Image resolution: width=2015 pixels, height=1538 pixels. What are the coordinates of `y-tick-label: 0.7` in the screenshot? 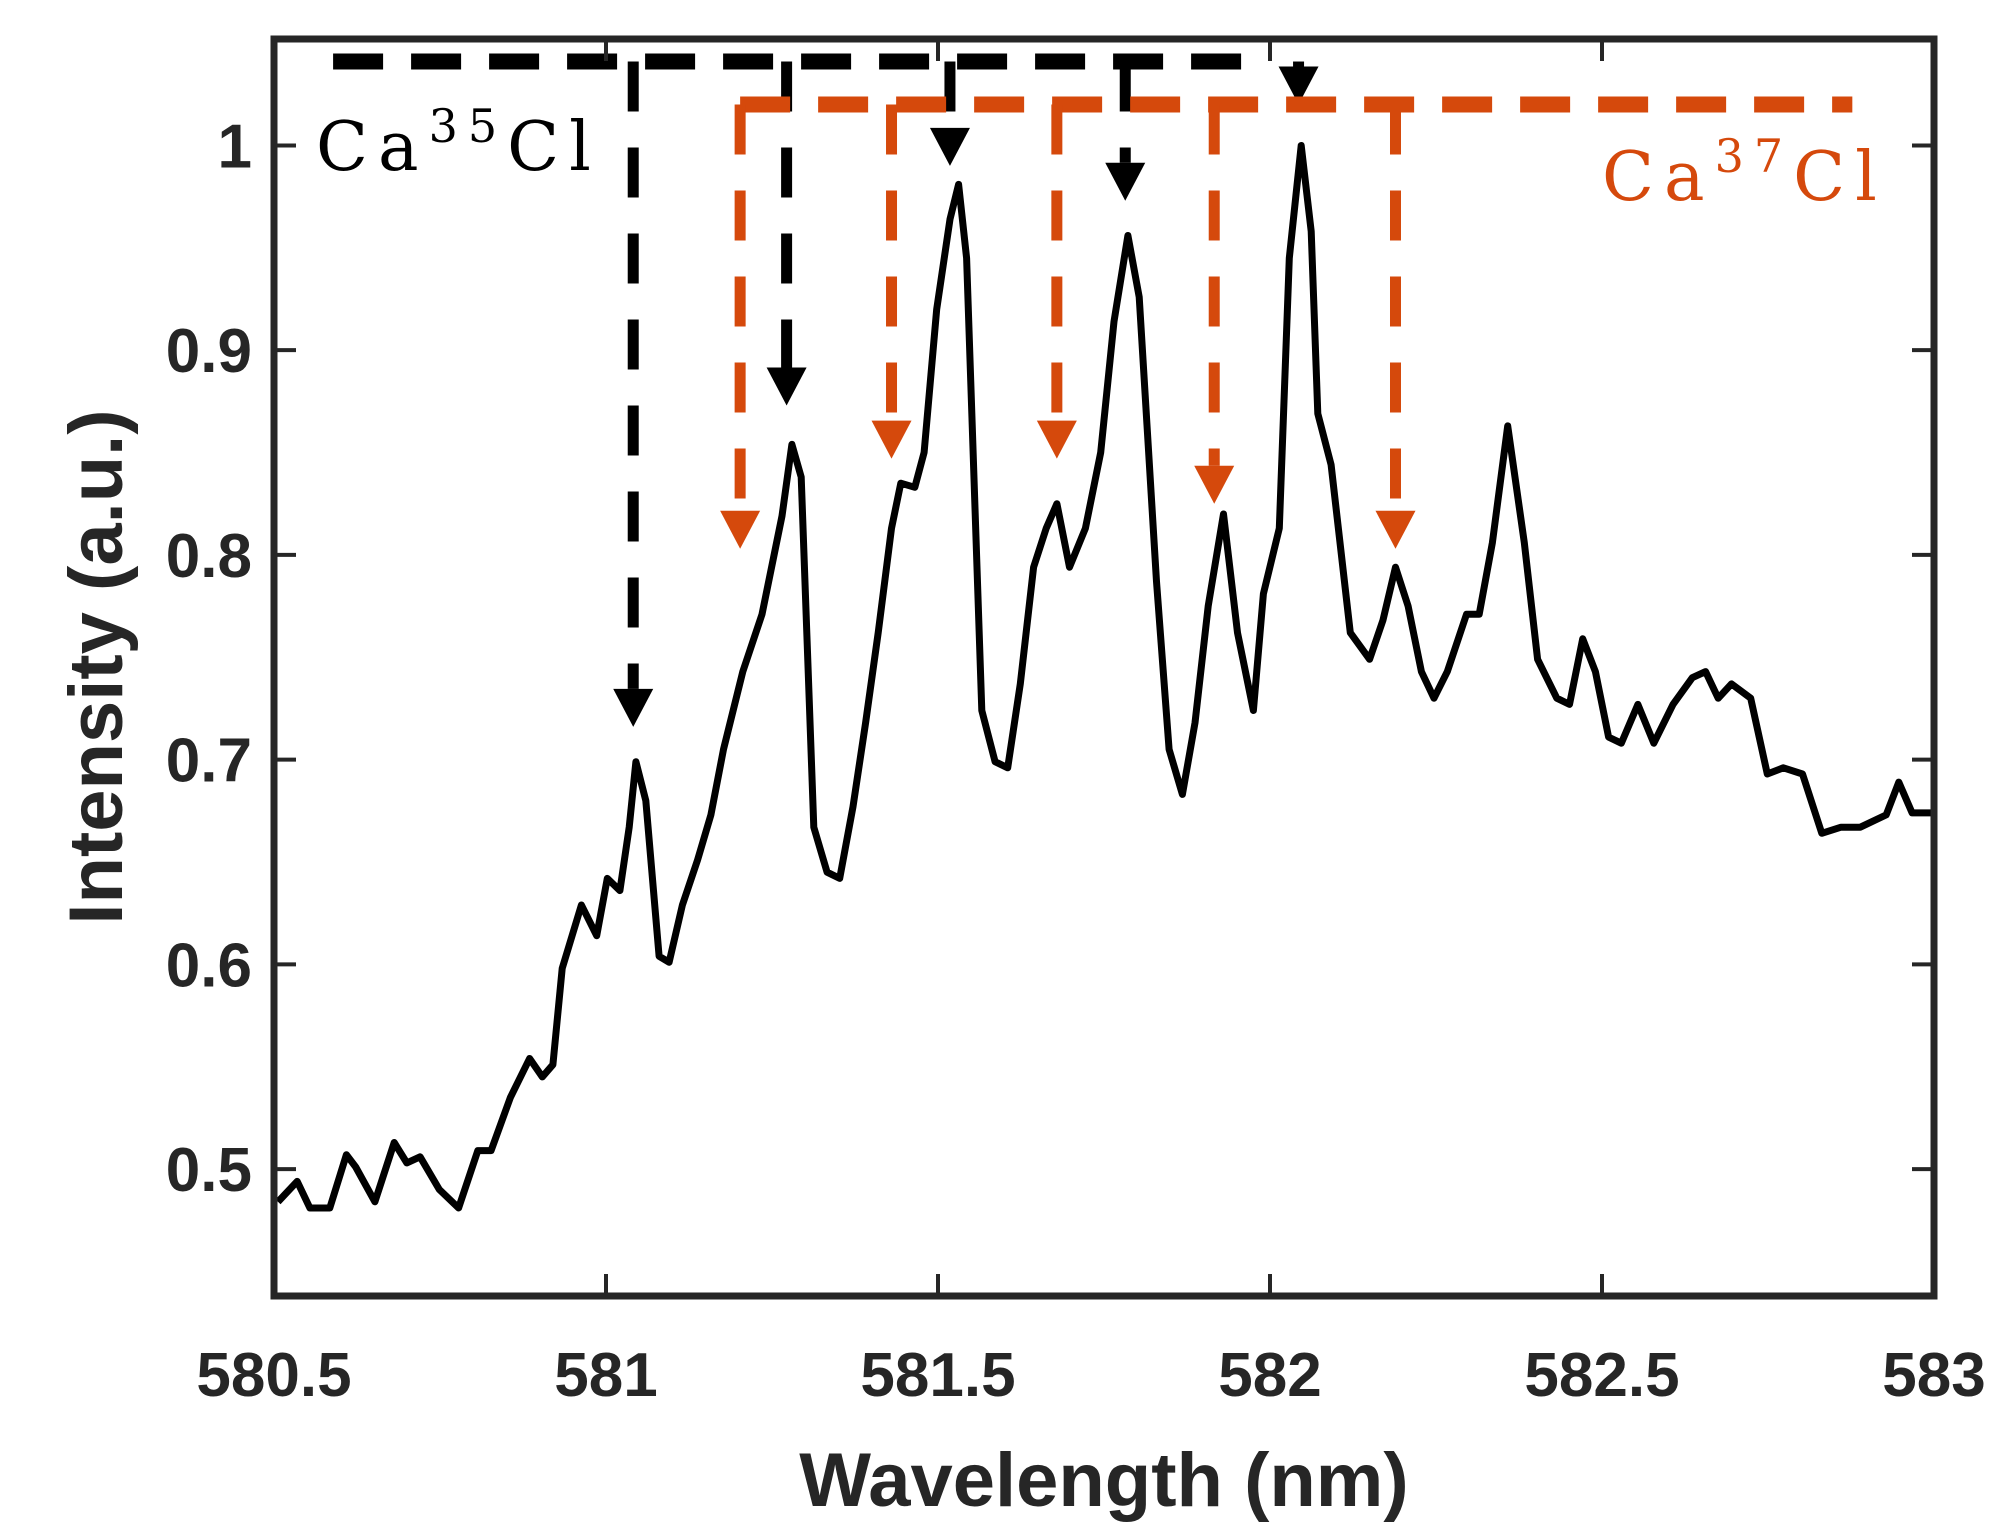 It's located at (209, 761).